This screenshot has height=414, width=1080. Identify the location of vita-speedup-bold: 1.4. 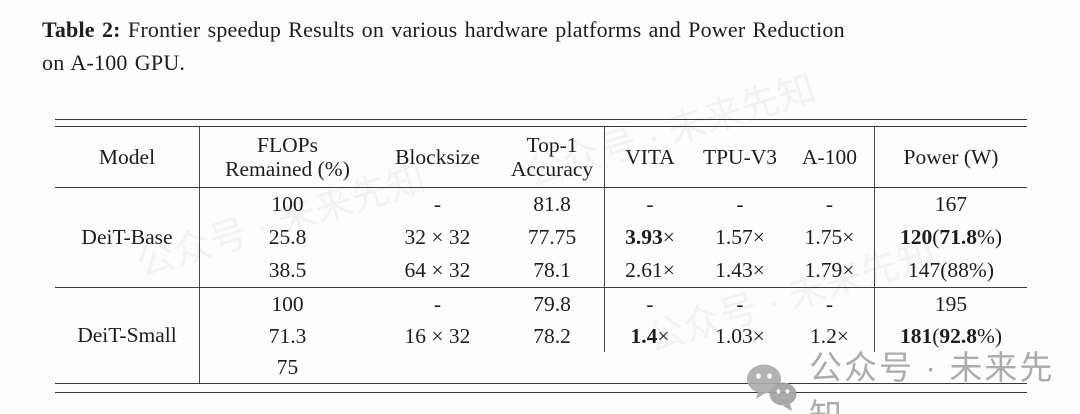
(644, 335).